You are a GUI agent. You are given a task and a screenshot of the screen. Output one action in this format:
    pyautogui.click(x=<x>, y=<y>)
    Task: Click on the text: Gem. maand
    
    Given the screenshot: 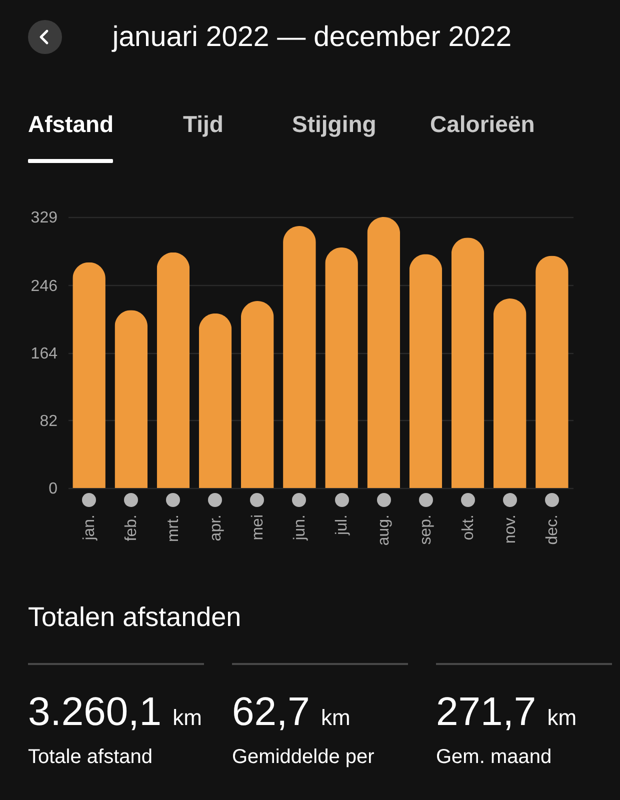 What is the action you would take?
    pyautogui.click(x=494, y=757)
    